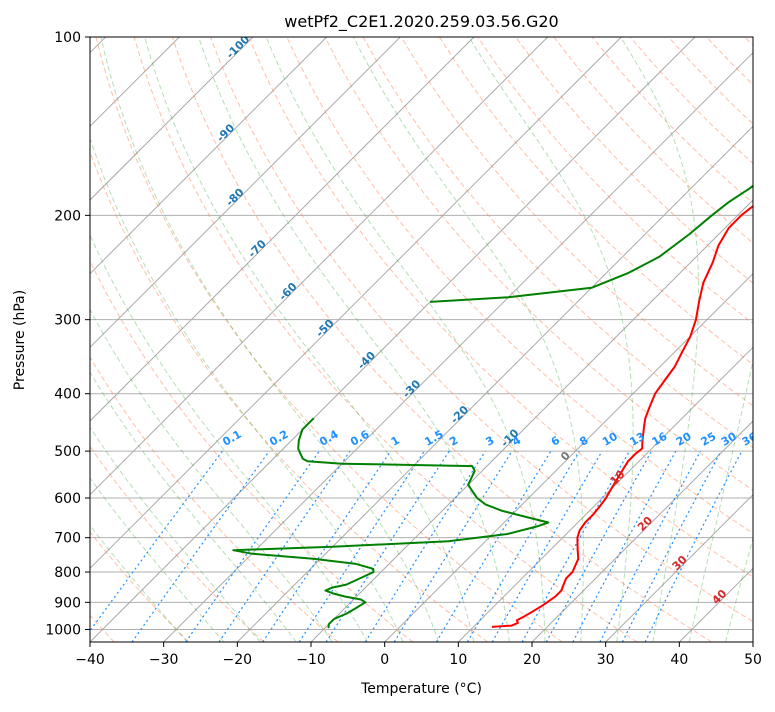 This screenshot has height=712, width=775. What do you see at coordinates (421, 22) in the screenshot?
I see `chart-title: wetPf2_C2E1.2020.259.03.56.G20` at bounding box center [421, 22].